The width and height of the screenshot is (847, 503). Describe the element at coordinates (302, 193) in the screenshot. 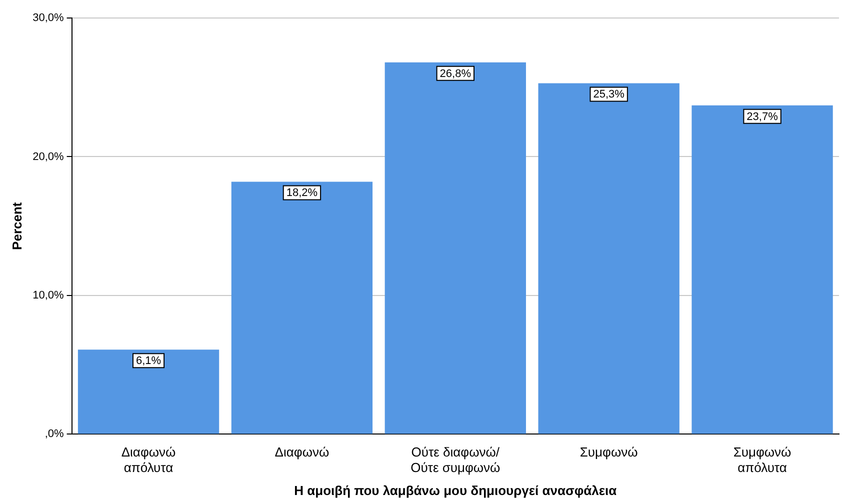

I see `data-label: 18,2%` at that location.